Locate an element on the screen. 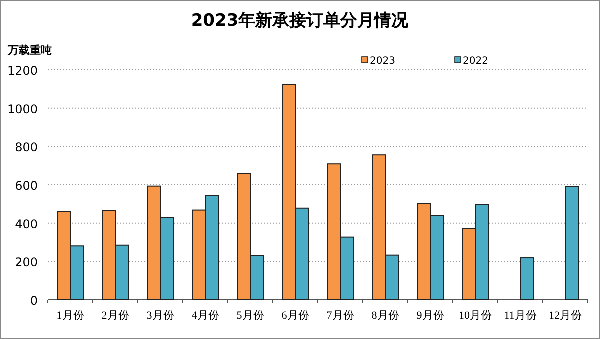  x-tick-label: 9月份 is located at coordinates (430, 316).